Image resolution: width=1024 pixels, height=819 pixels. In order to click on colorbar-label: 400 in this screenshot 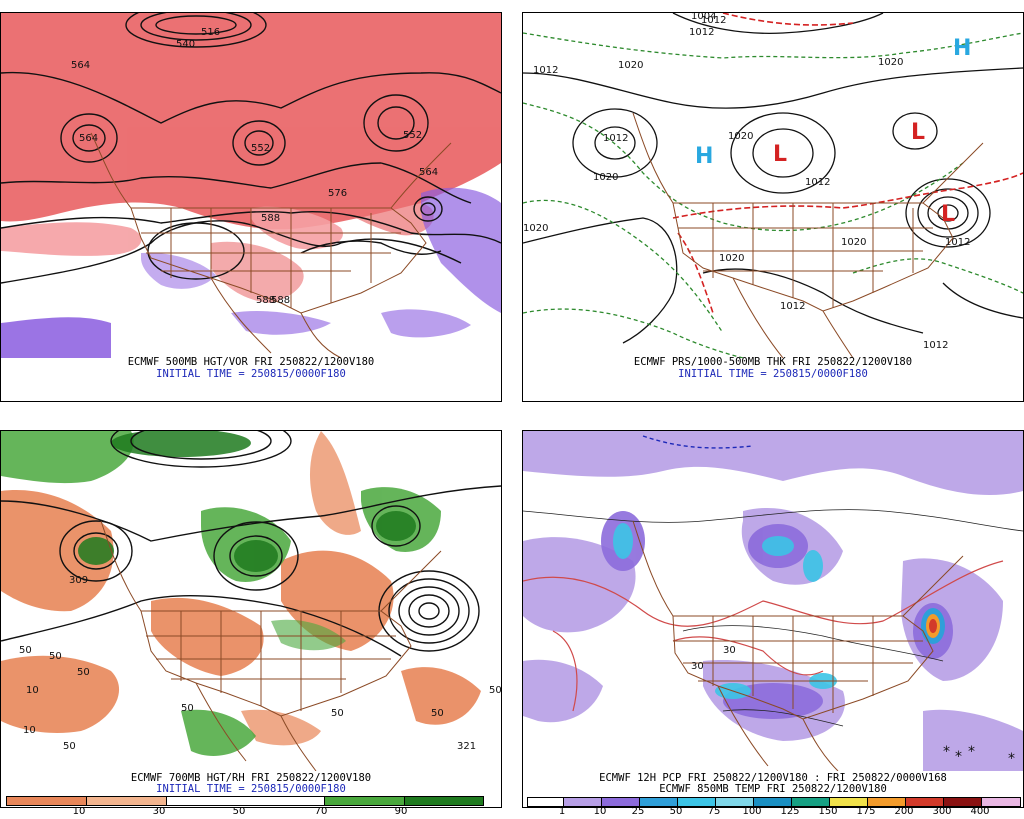, I will do `click(980, 811)`.